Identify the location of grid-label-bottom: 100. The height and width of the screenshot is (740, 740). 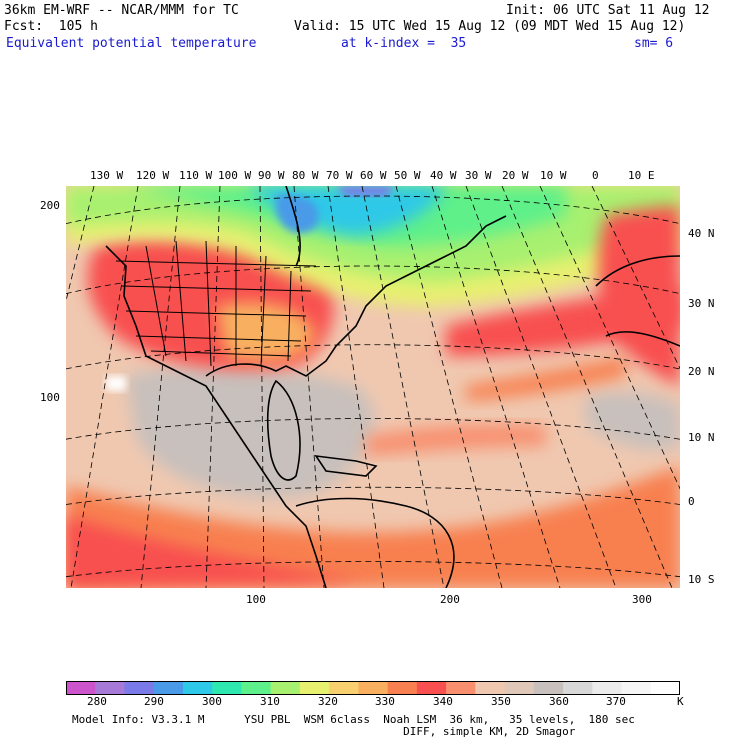
(256, 599).